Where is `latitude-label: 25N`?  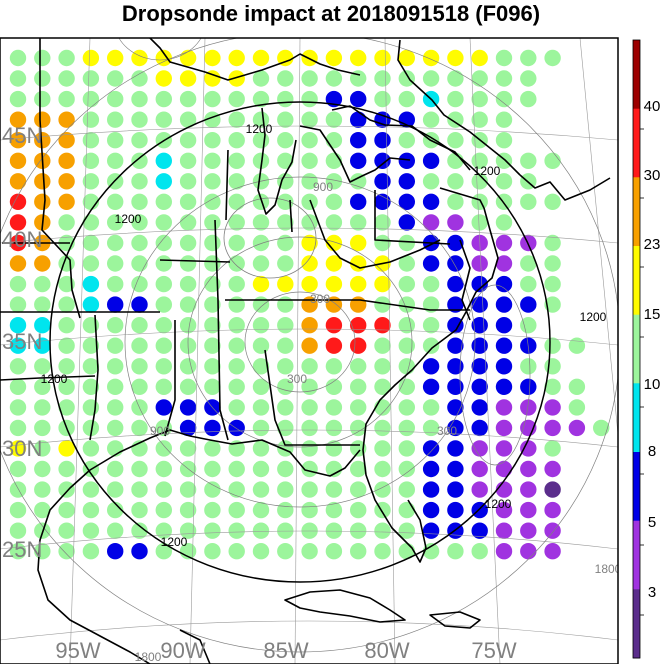
latitude-label: 25N is located at coordinates (22, 549).